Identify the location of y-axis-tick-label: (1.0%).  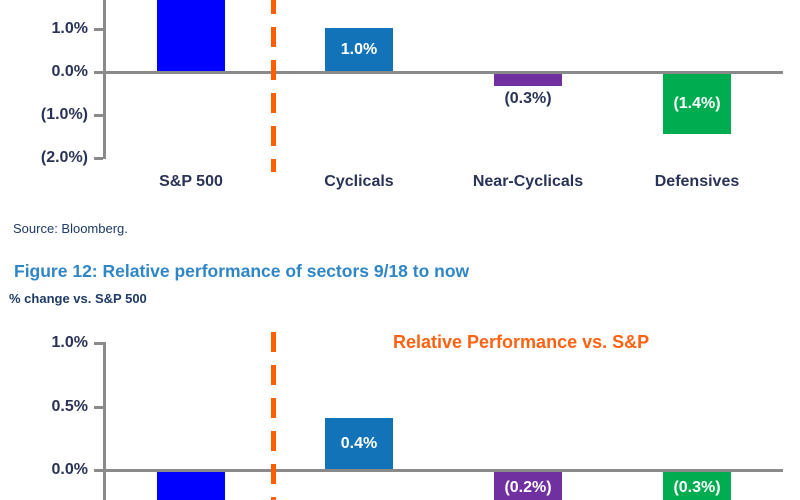
(64, 114).